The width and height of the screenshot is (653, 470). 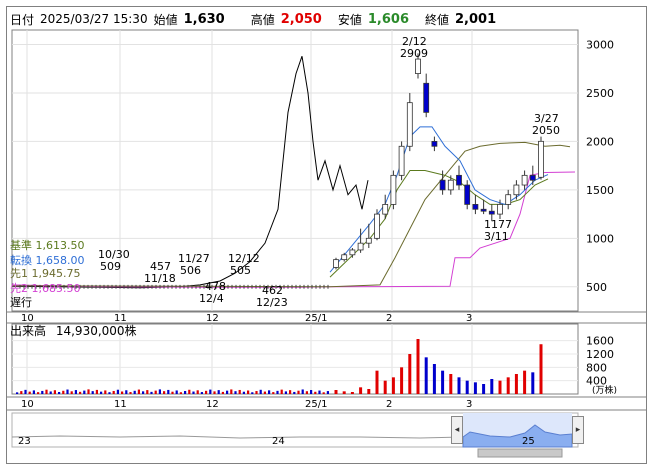 I want to click on annotation-value-5: 462, so click(x=272, y=290).